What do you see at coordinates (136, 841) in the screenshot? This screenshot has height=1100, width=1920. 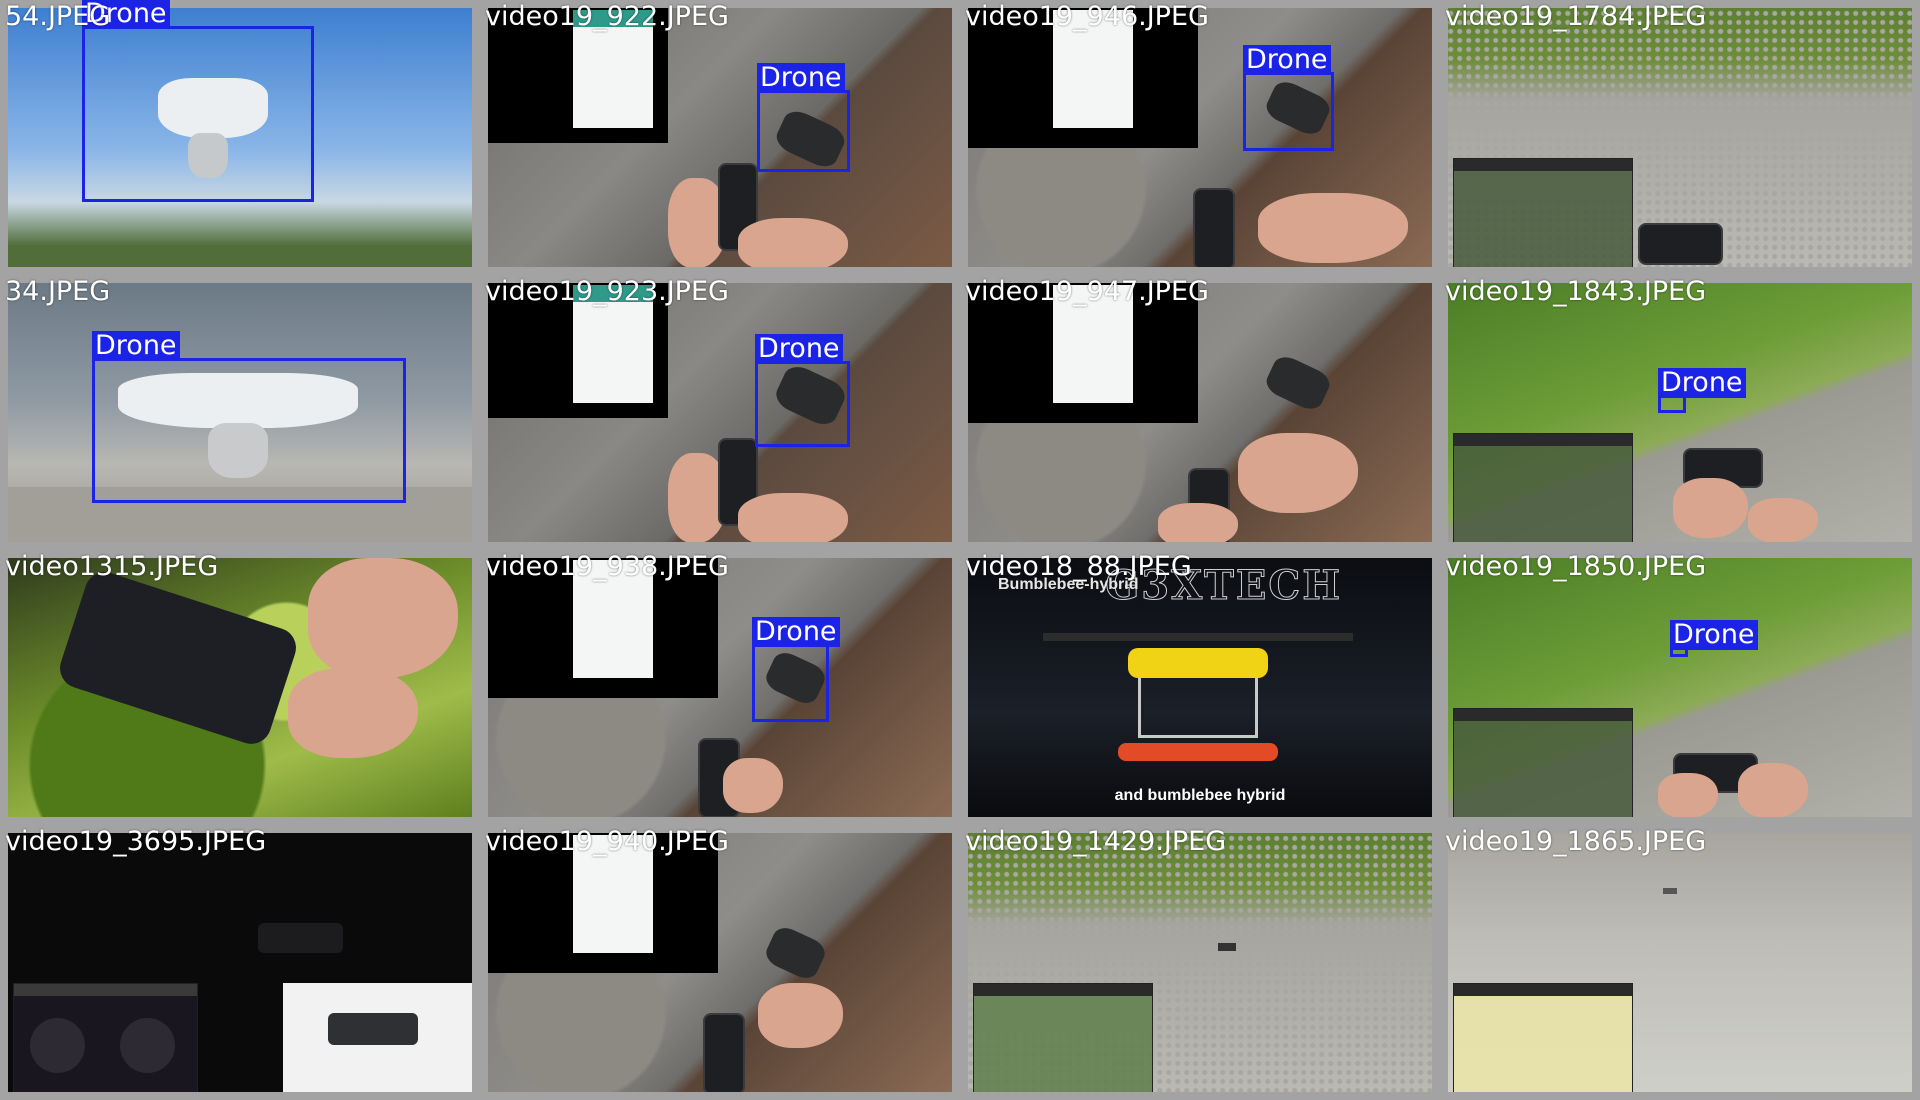 I see `image-filename: video19_3695.JPEG` at bounding box center [136, 841].